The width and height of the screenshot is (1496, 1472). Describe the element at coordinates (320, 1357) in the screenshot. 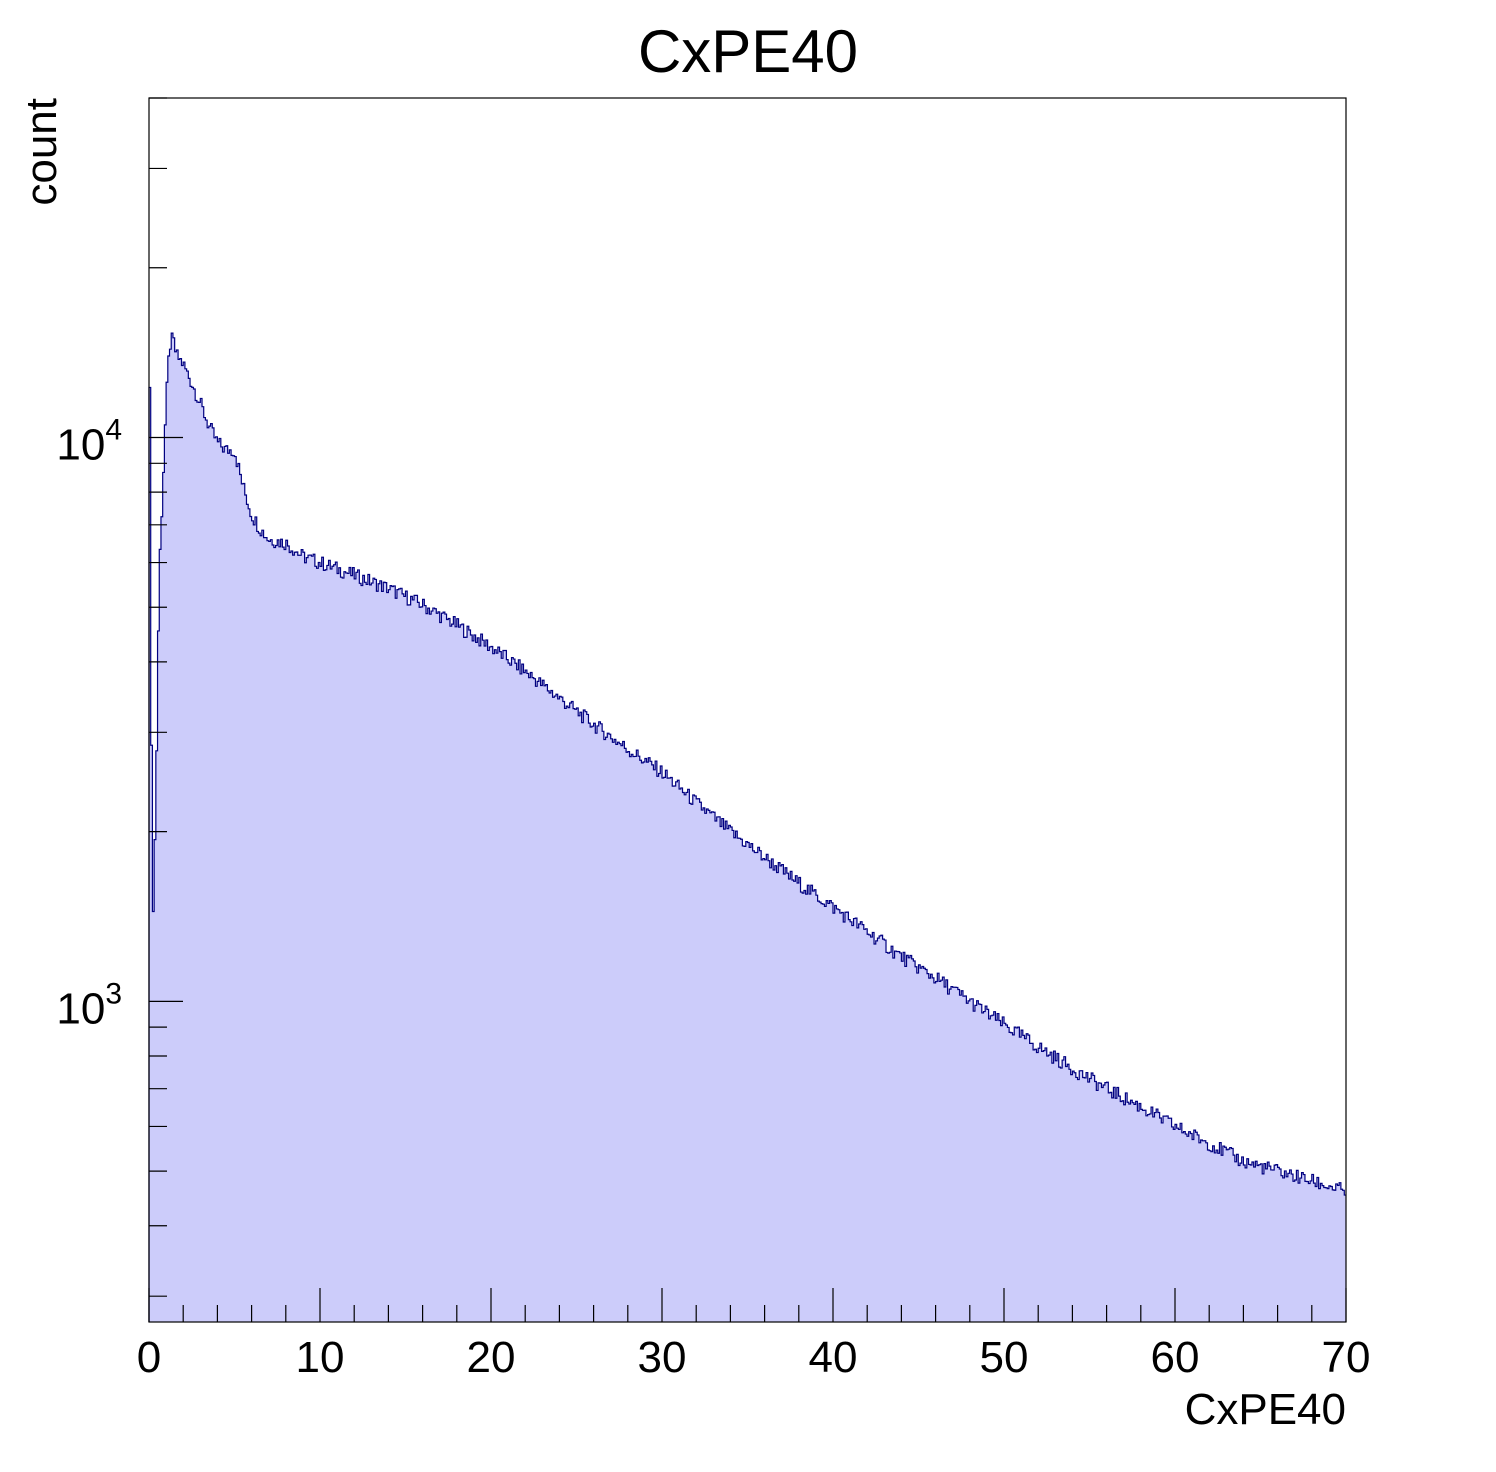

I see `x-tick-label: 10` at that location.